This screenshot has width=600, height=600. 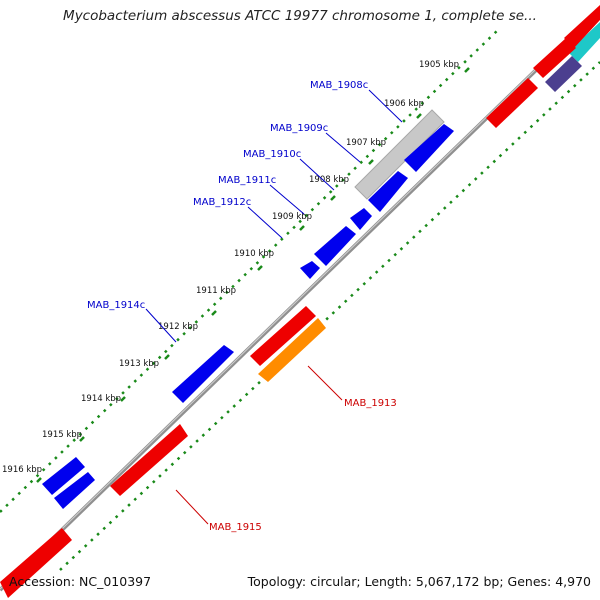 I want to click on gene-cyan, so click(x=584, y=42).